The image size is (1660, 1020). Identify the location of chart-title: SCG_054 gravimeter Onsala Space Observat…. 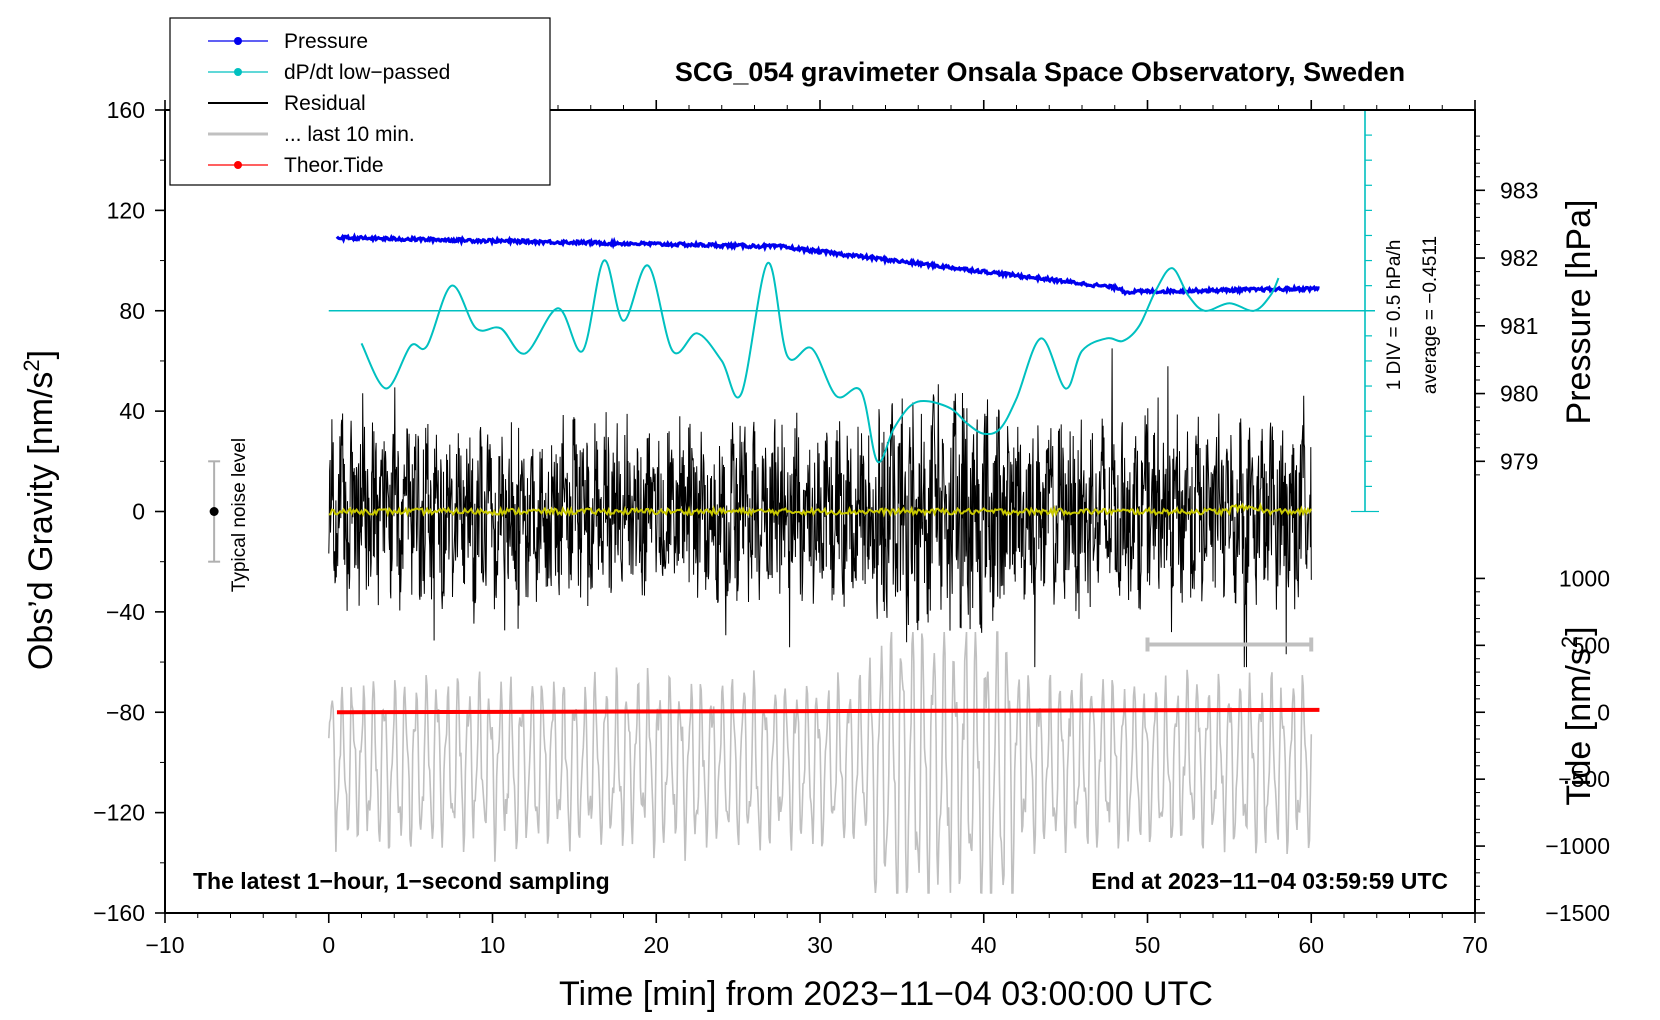
(1040, 72).